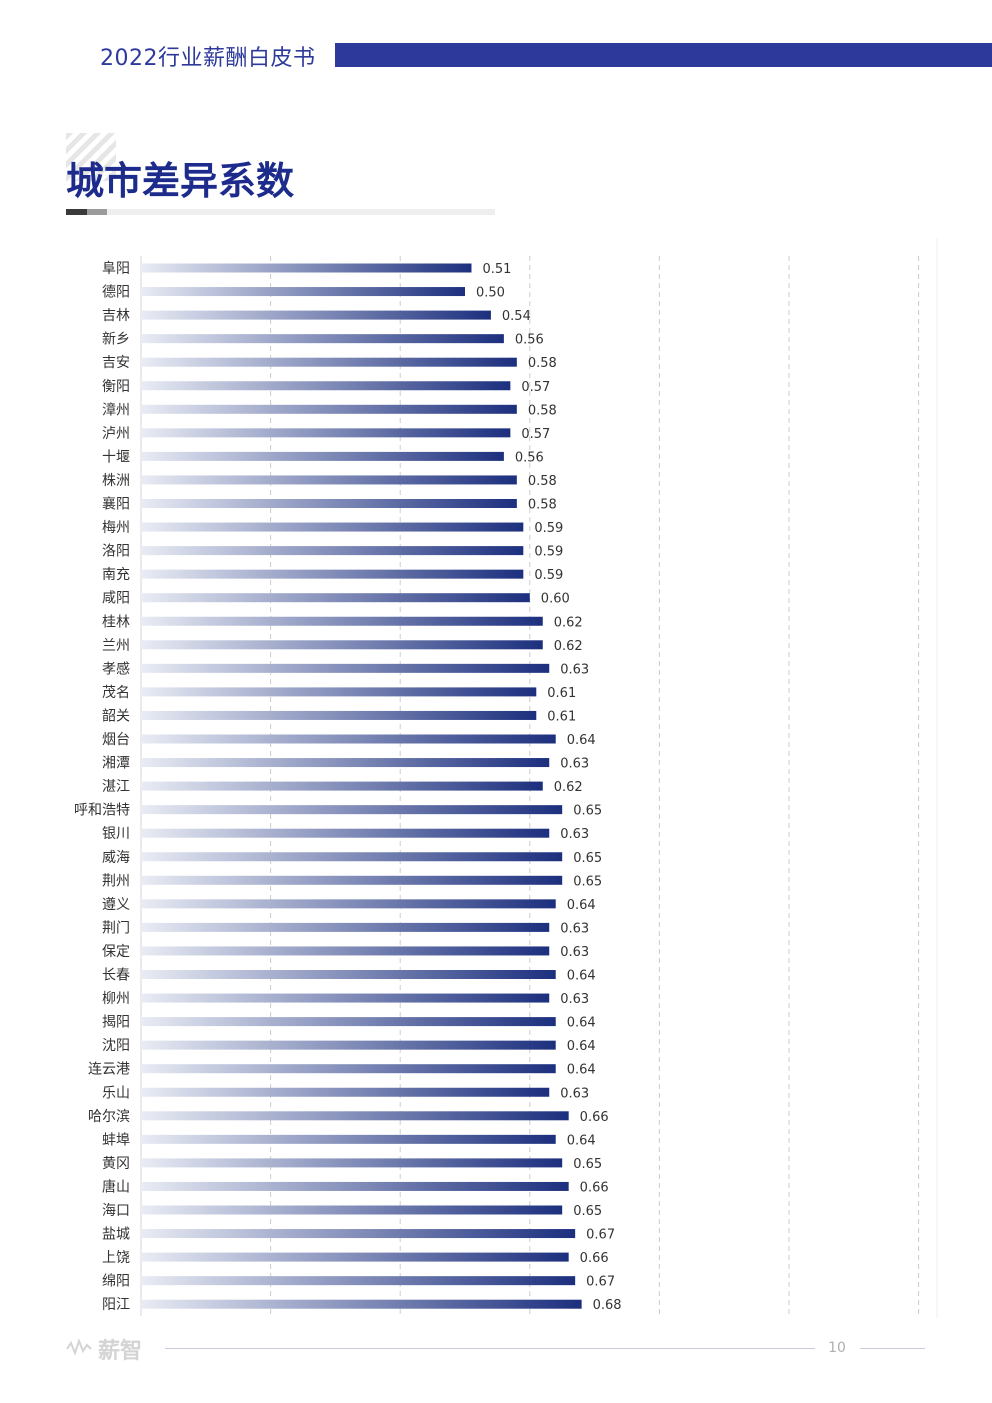  I want to click on bar-哈尔滨, so click(355, 1116).